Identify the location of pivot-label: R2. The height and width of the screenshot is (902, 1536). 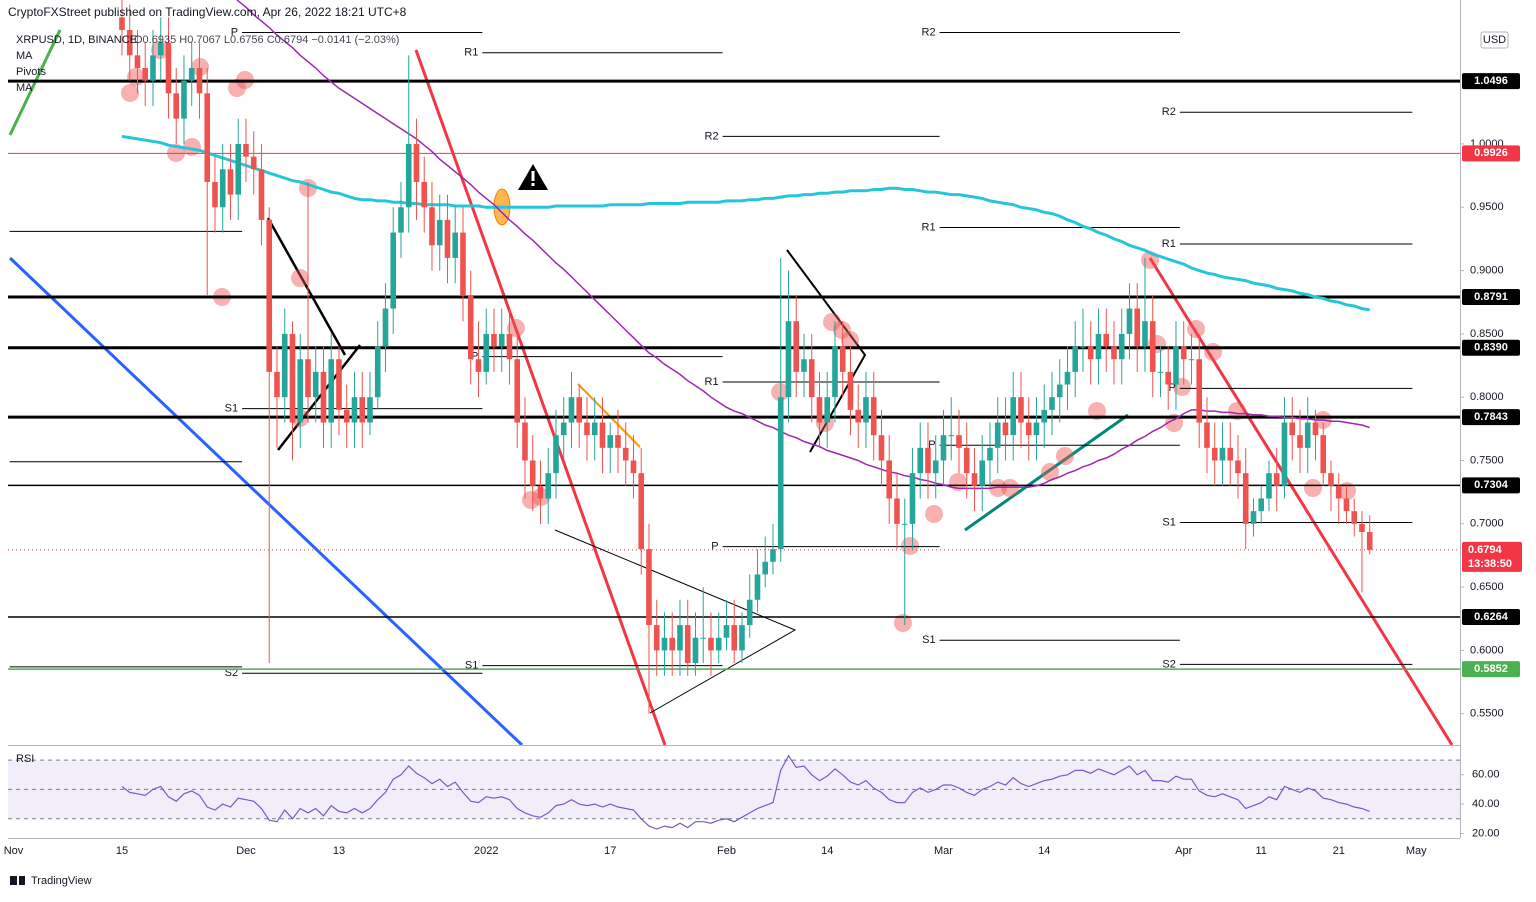
(712, 136).